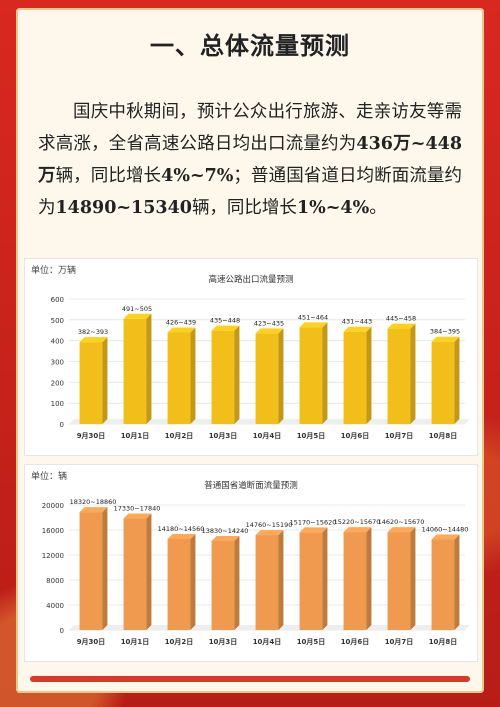  What do you see at coordinates (223, 436) in the screenshot?
I see `x-tick-label: 10月3日` at bounding box center [223, 436].